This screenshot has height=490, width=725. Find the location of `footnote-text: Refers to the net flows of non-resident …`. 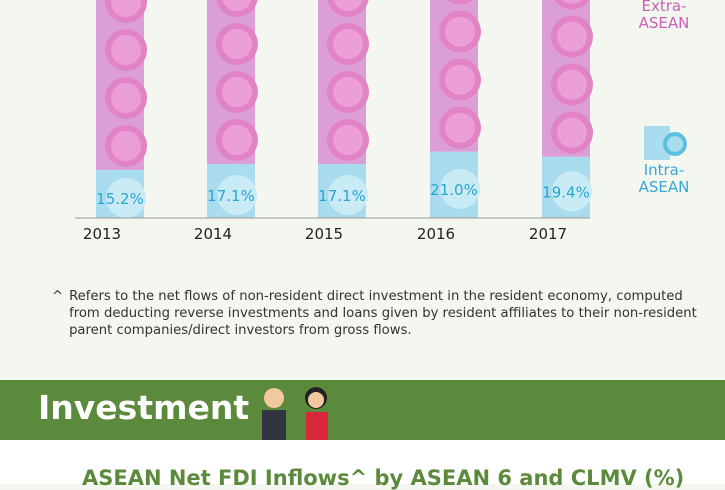

footnote-text: Refers to the net flows of non-resident … is located at coordinates (383, 313).